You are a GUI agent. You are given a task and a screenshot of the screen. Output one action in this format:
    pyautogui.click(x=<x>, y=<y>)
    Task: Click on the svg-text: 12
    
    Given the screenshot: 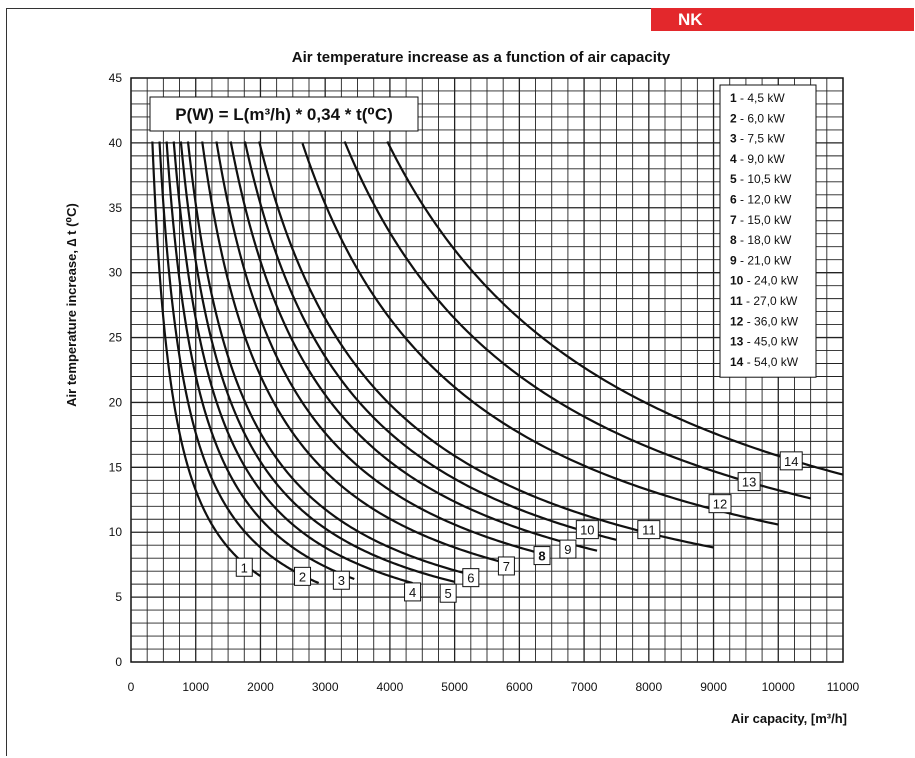 What is the action you would take?
    pyautogui.click(x=720, y=504)
    